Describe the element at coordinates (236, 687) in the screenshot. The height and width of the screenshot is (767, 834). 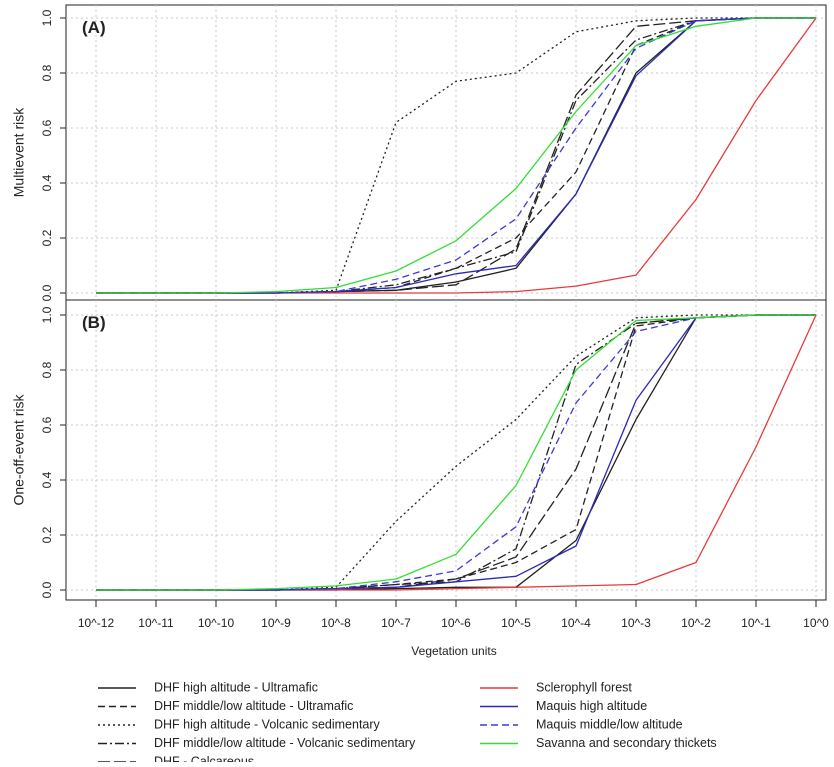
I see `legend-label: DHF high altitude - Ultramafic` at that location.